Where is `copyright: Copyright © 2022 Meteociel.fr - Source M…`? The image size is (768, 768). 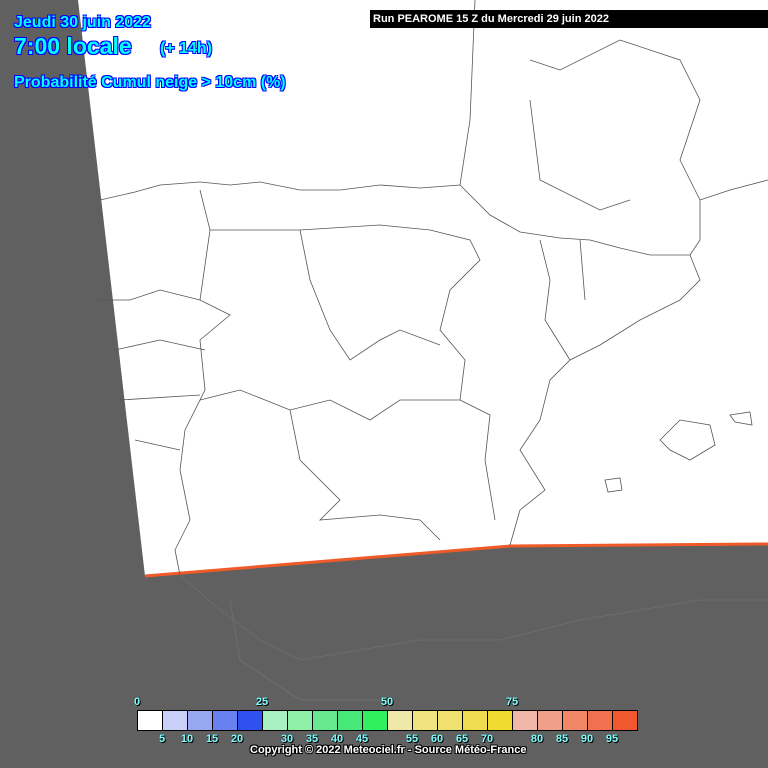 copyright: Copyright © 2022 Meteociel.fr - Source M… is located at coordinates (388, 750).